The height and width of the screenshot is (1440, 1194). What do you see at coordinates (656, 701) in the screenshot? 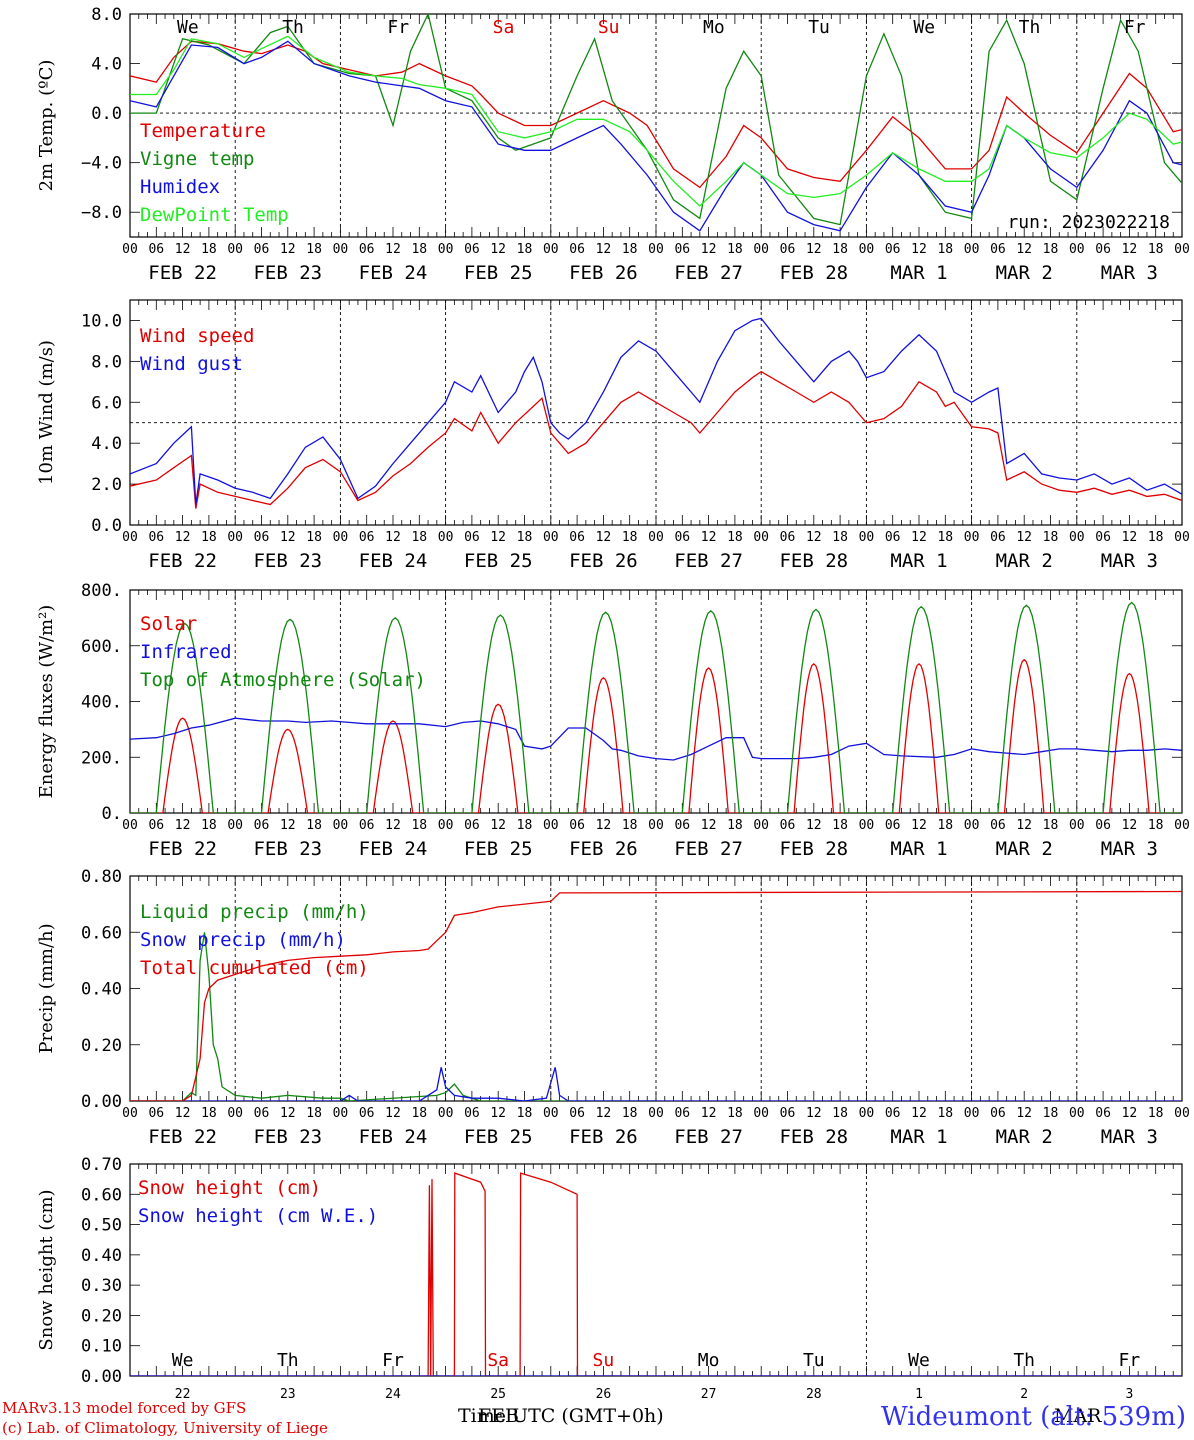
I see `panel-frame` at bounding box center [656, 701].